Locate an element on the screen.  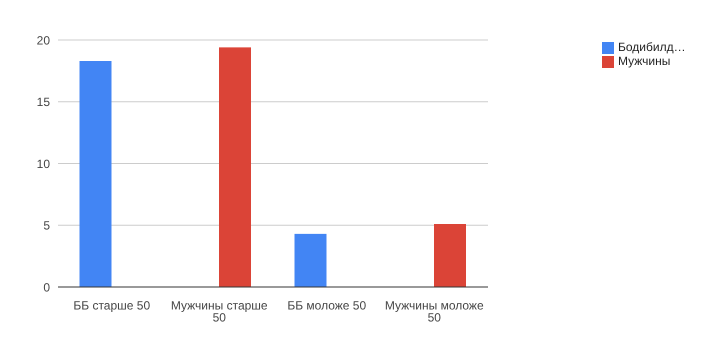
legend-label: Мужчины is located at coordinates (644, 61).